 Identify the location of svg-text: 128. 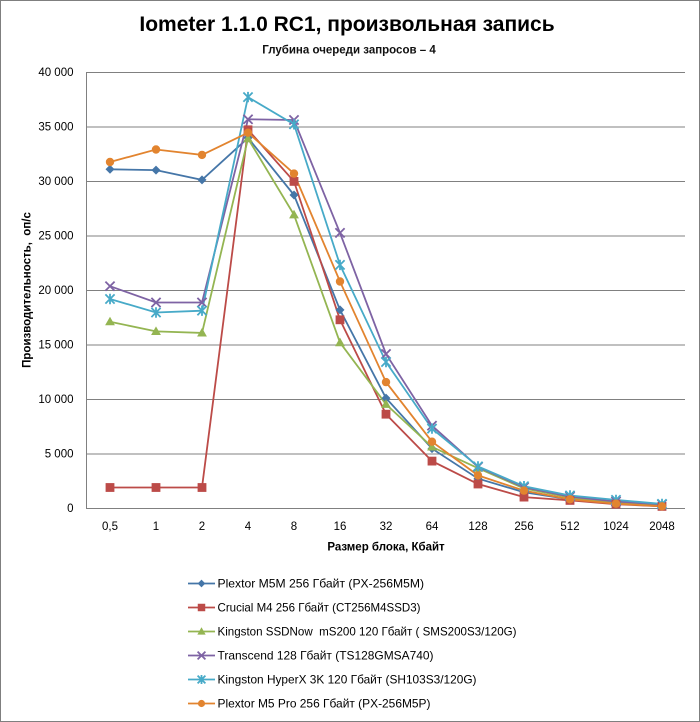
(477, 527).